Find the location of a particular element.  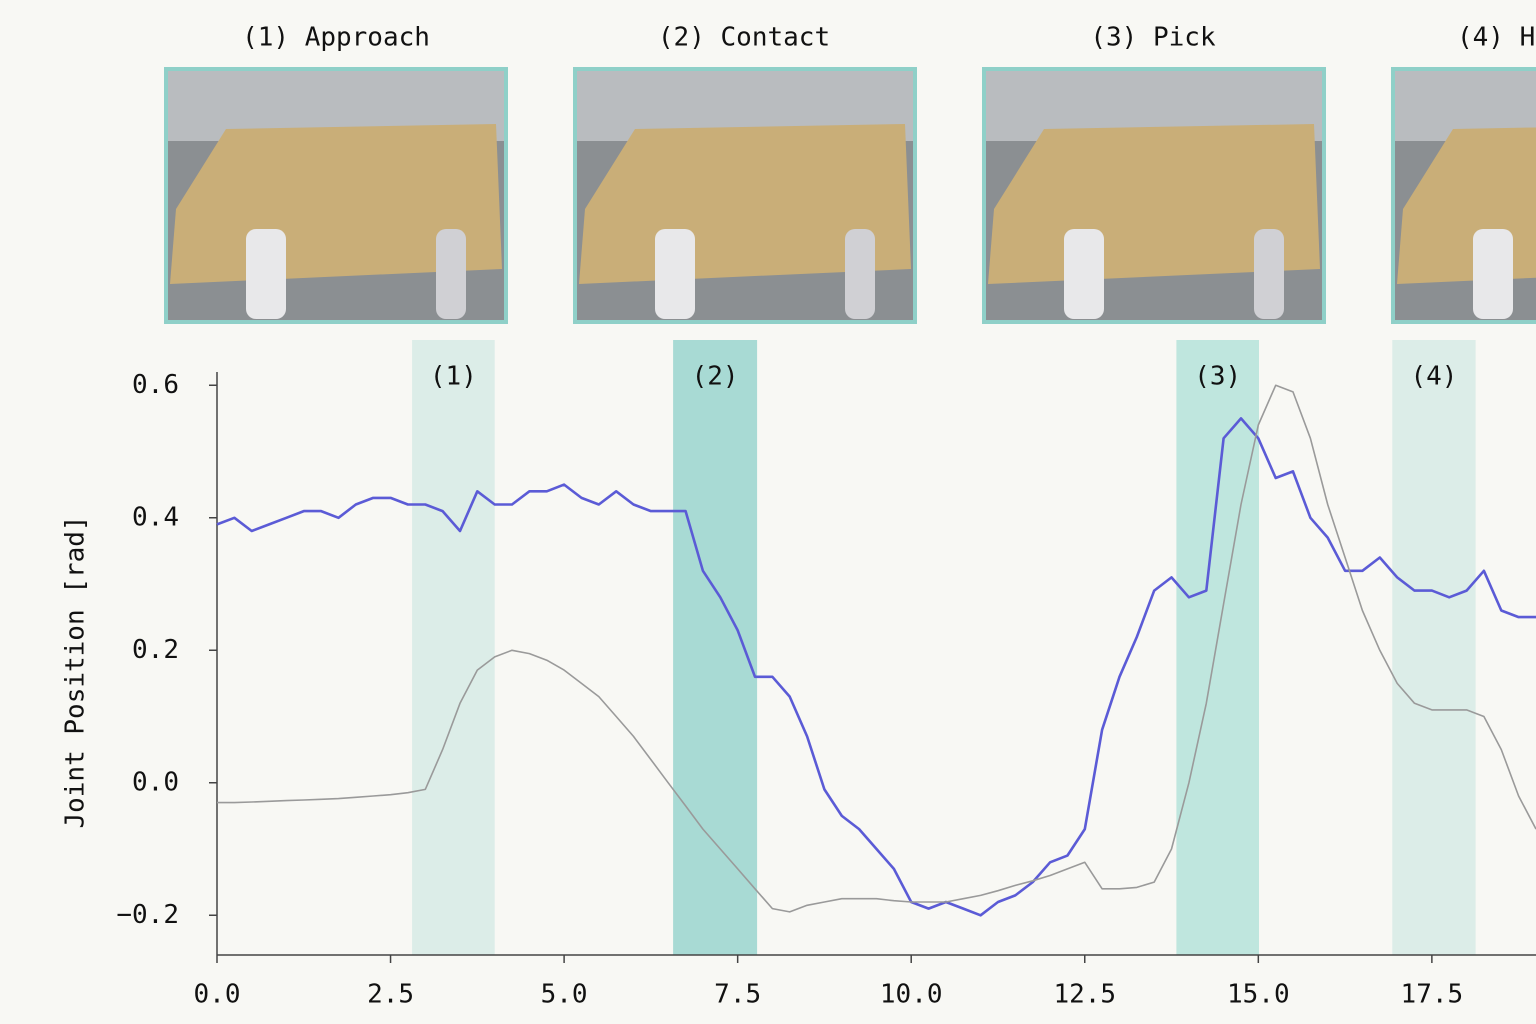

y-tick-label: 0.2 is located at coordinates (155, 650).